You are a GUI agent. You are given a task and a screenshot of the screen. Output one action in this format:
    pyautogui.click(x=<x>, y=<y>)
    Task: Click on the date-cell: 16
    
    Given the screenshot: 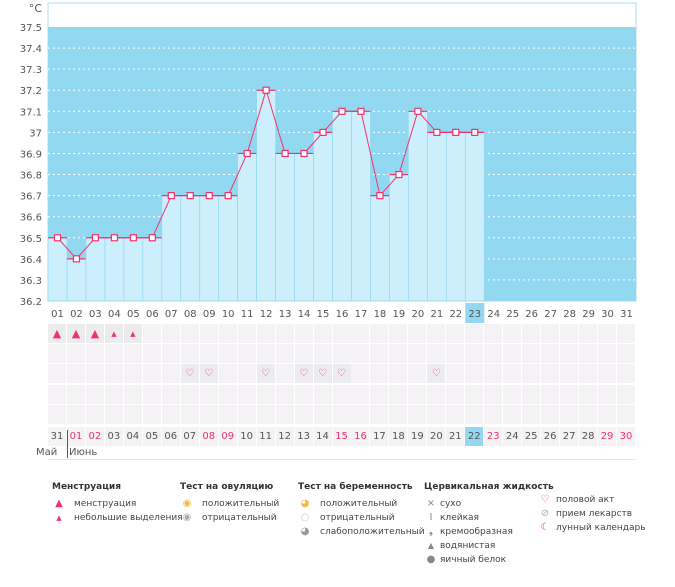 What is the action you would take?
    pyautogui.click(x=360, y=436)
    